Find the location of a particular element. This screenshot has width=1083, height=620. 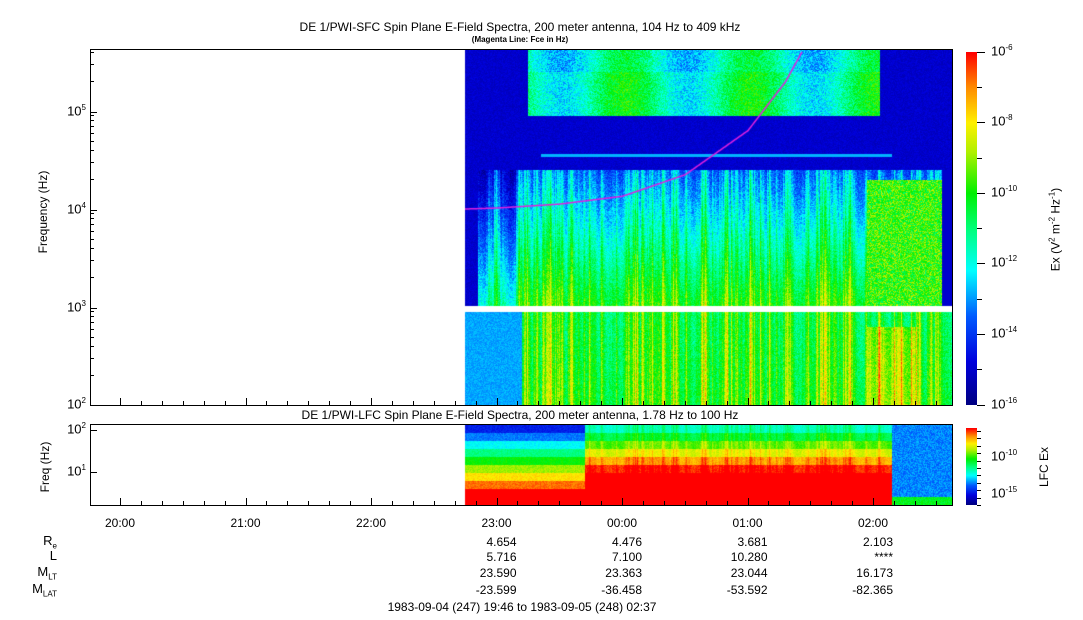

ephemeris-value: 16.173 is located at coordinates (874, 573).